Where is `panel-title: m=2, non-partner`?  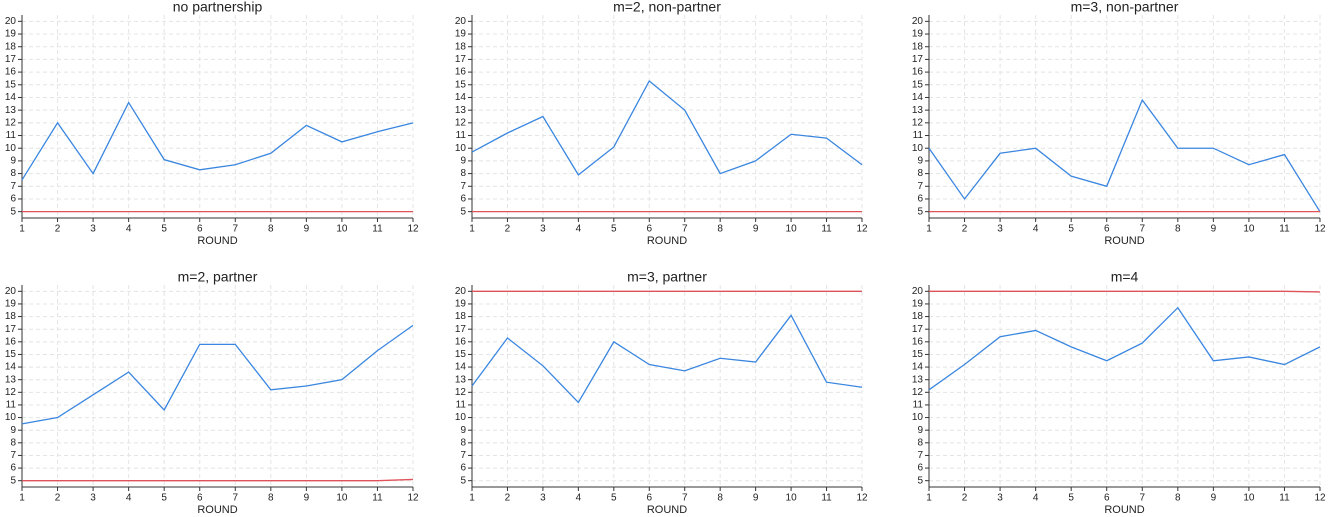
panel-title: m=2, non-partner is located at coordinates (667, 7).